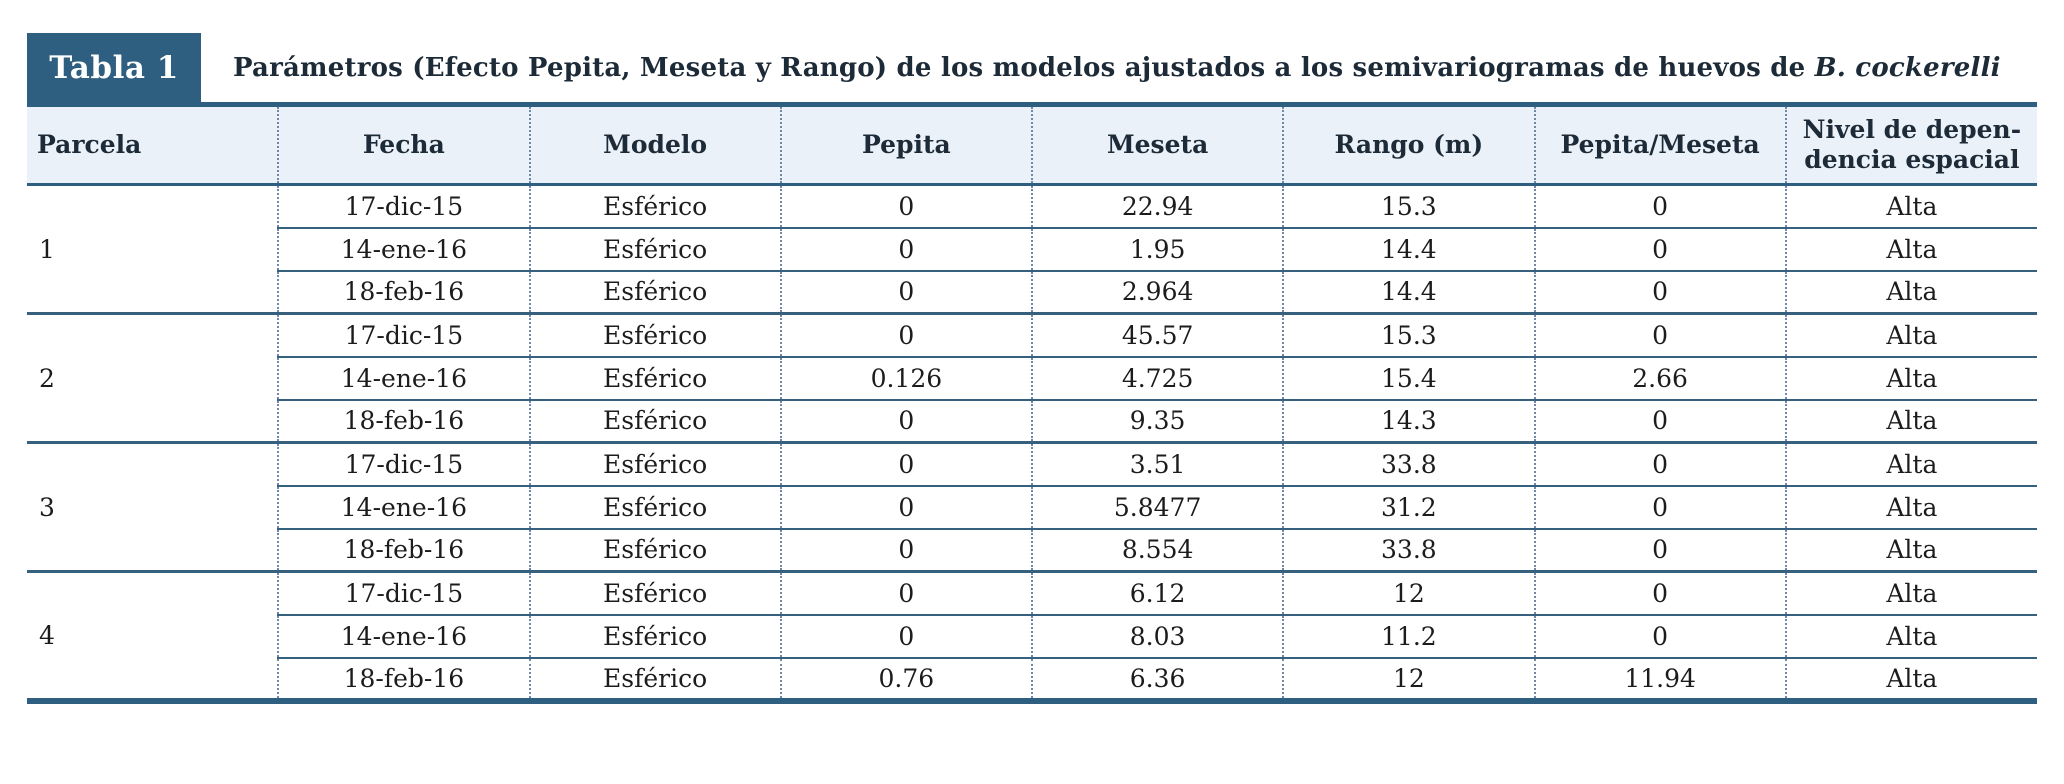  Describe the element at coordinates (153, 635) in the screenshot. I see `parcela-group-cell: 4` at that location.